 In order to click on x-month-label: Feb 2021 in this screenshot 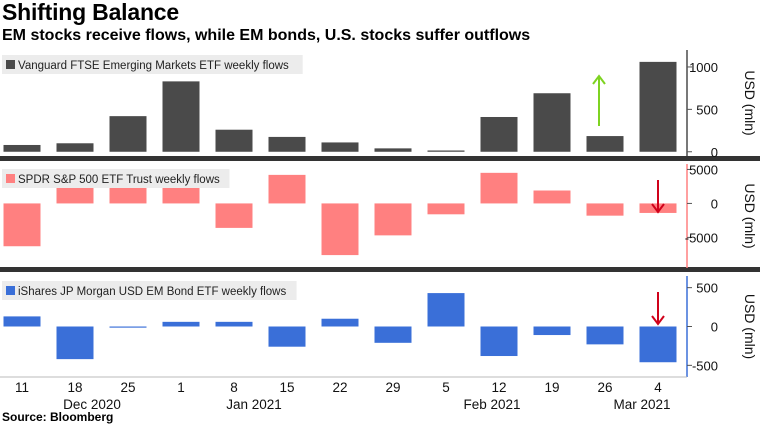, I will do `click(491, 404)`.